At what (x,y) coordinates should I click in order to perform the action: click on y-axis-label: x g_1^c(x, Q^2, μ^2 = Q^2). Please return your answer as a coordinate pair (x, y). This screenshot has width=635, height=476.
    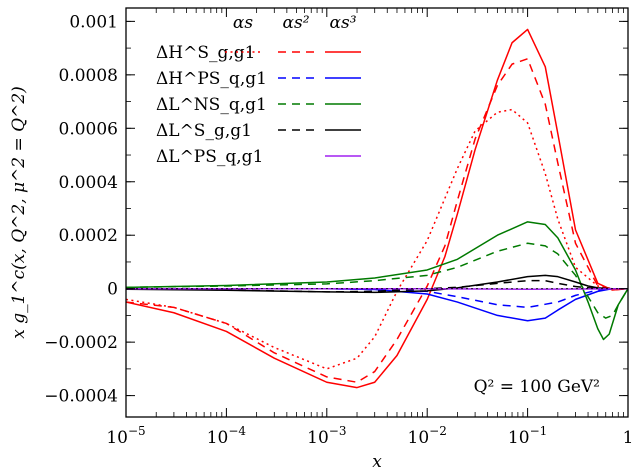
    Looking at the image, I should click on (19, 212).